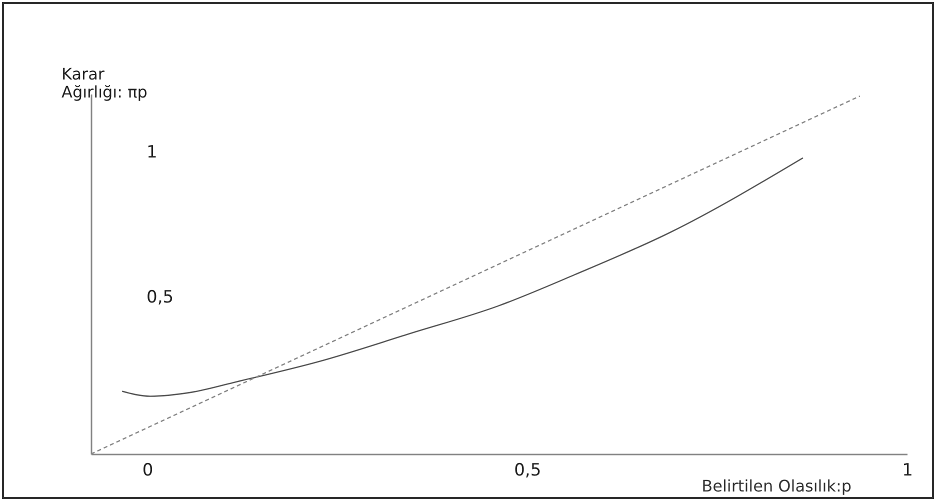  I want to click on x-tick-label: 0,5, so click(528, 470).